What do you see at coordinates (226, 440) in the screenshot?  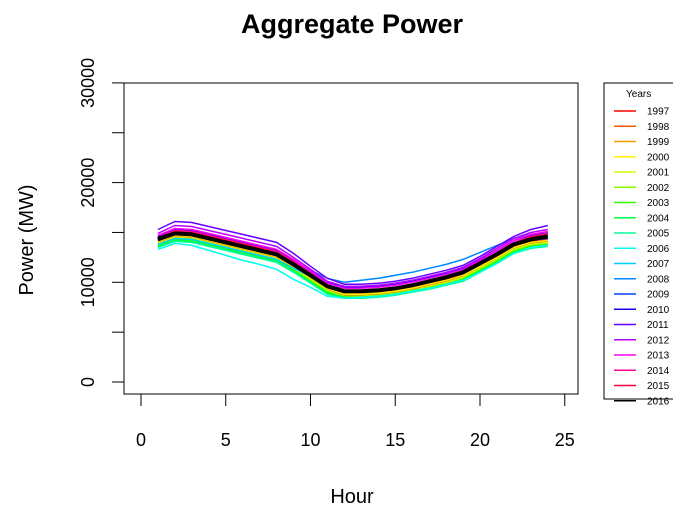 I see `x-tick-label-1: 5` at bounding box center [226, 440].